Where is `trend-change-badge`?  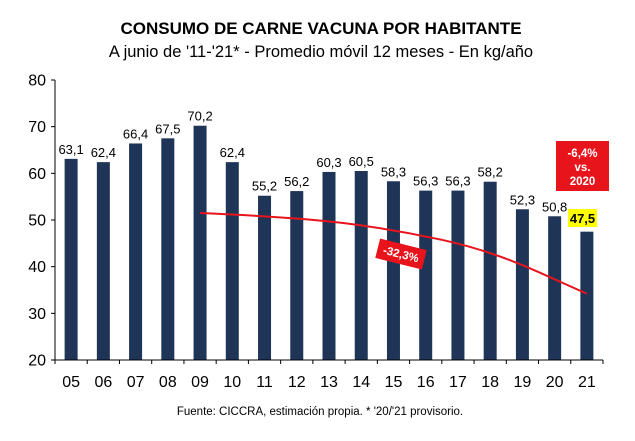
trend-change-badge is located at coordinates (401, 254).